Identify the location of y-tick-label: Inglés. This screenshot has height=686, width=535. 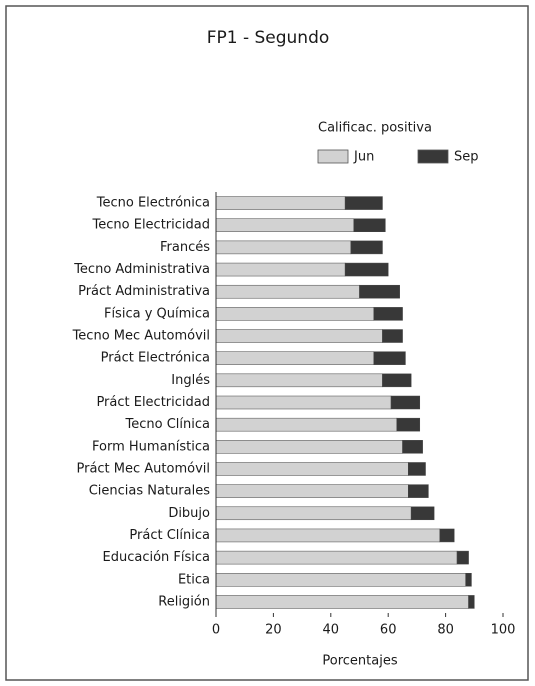
(190, 380).